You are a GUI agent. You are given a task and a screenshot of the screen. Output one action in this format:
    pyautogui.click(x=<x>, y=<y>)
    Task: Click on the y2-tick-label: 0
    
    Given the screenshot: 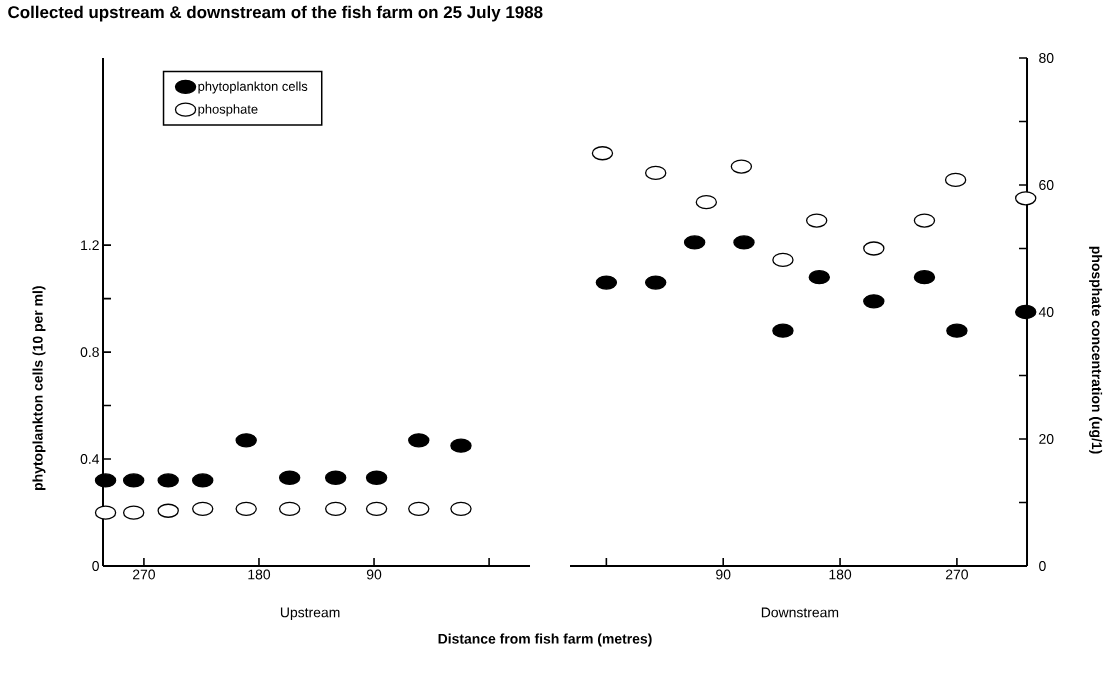 What is the action you would take?
    pyautogui.click(x=1042, y=566)
    